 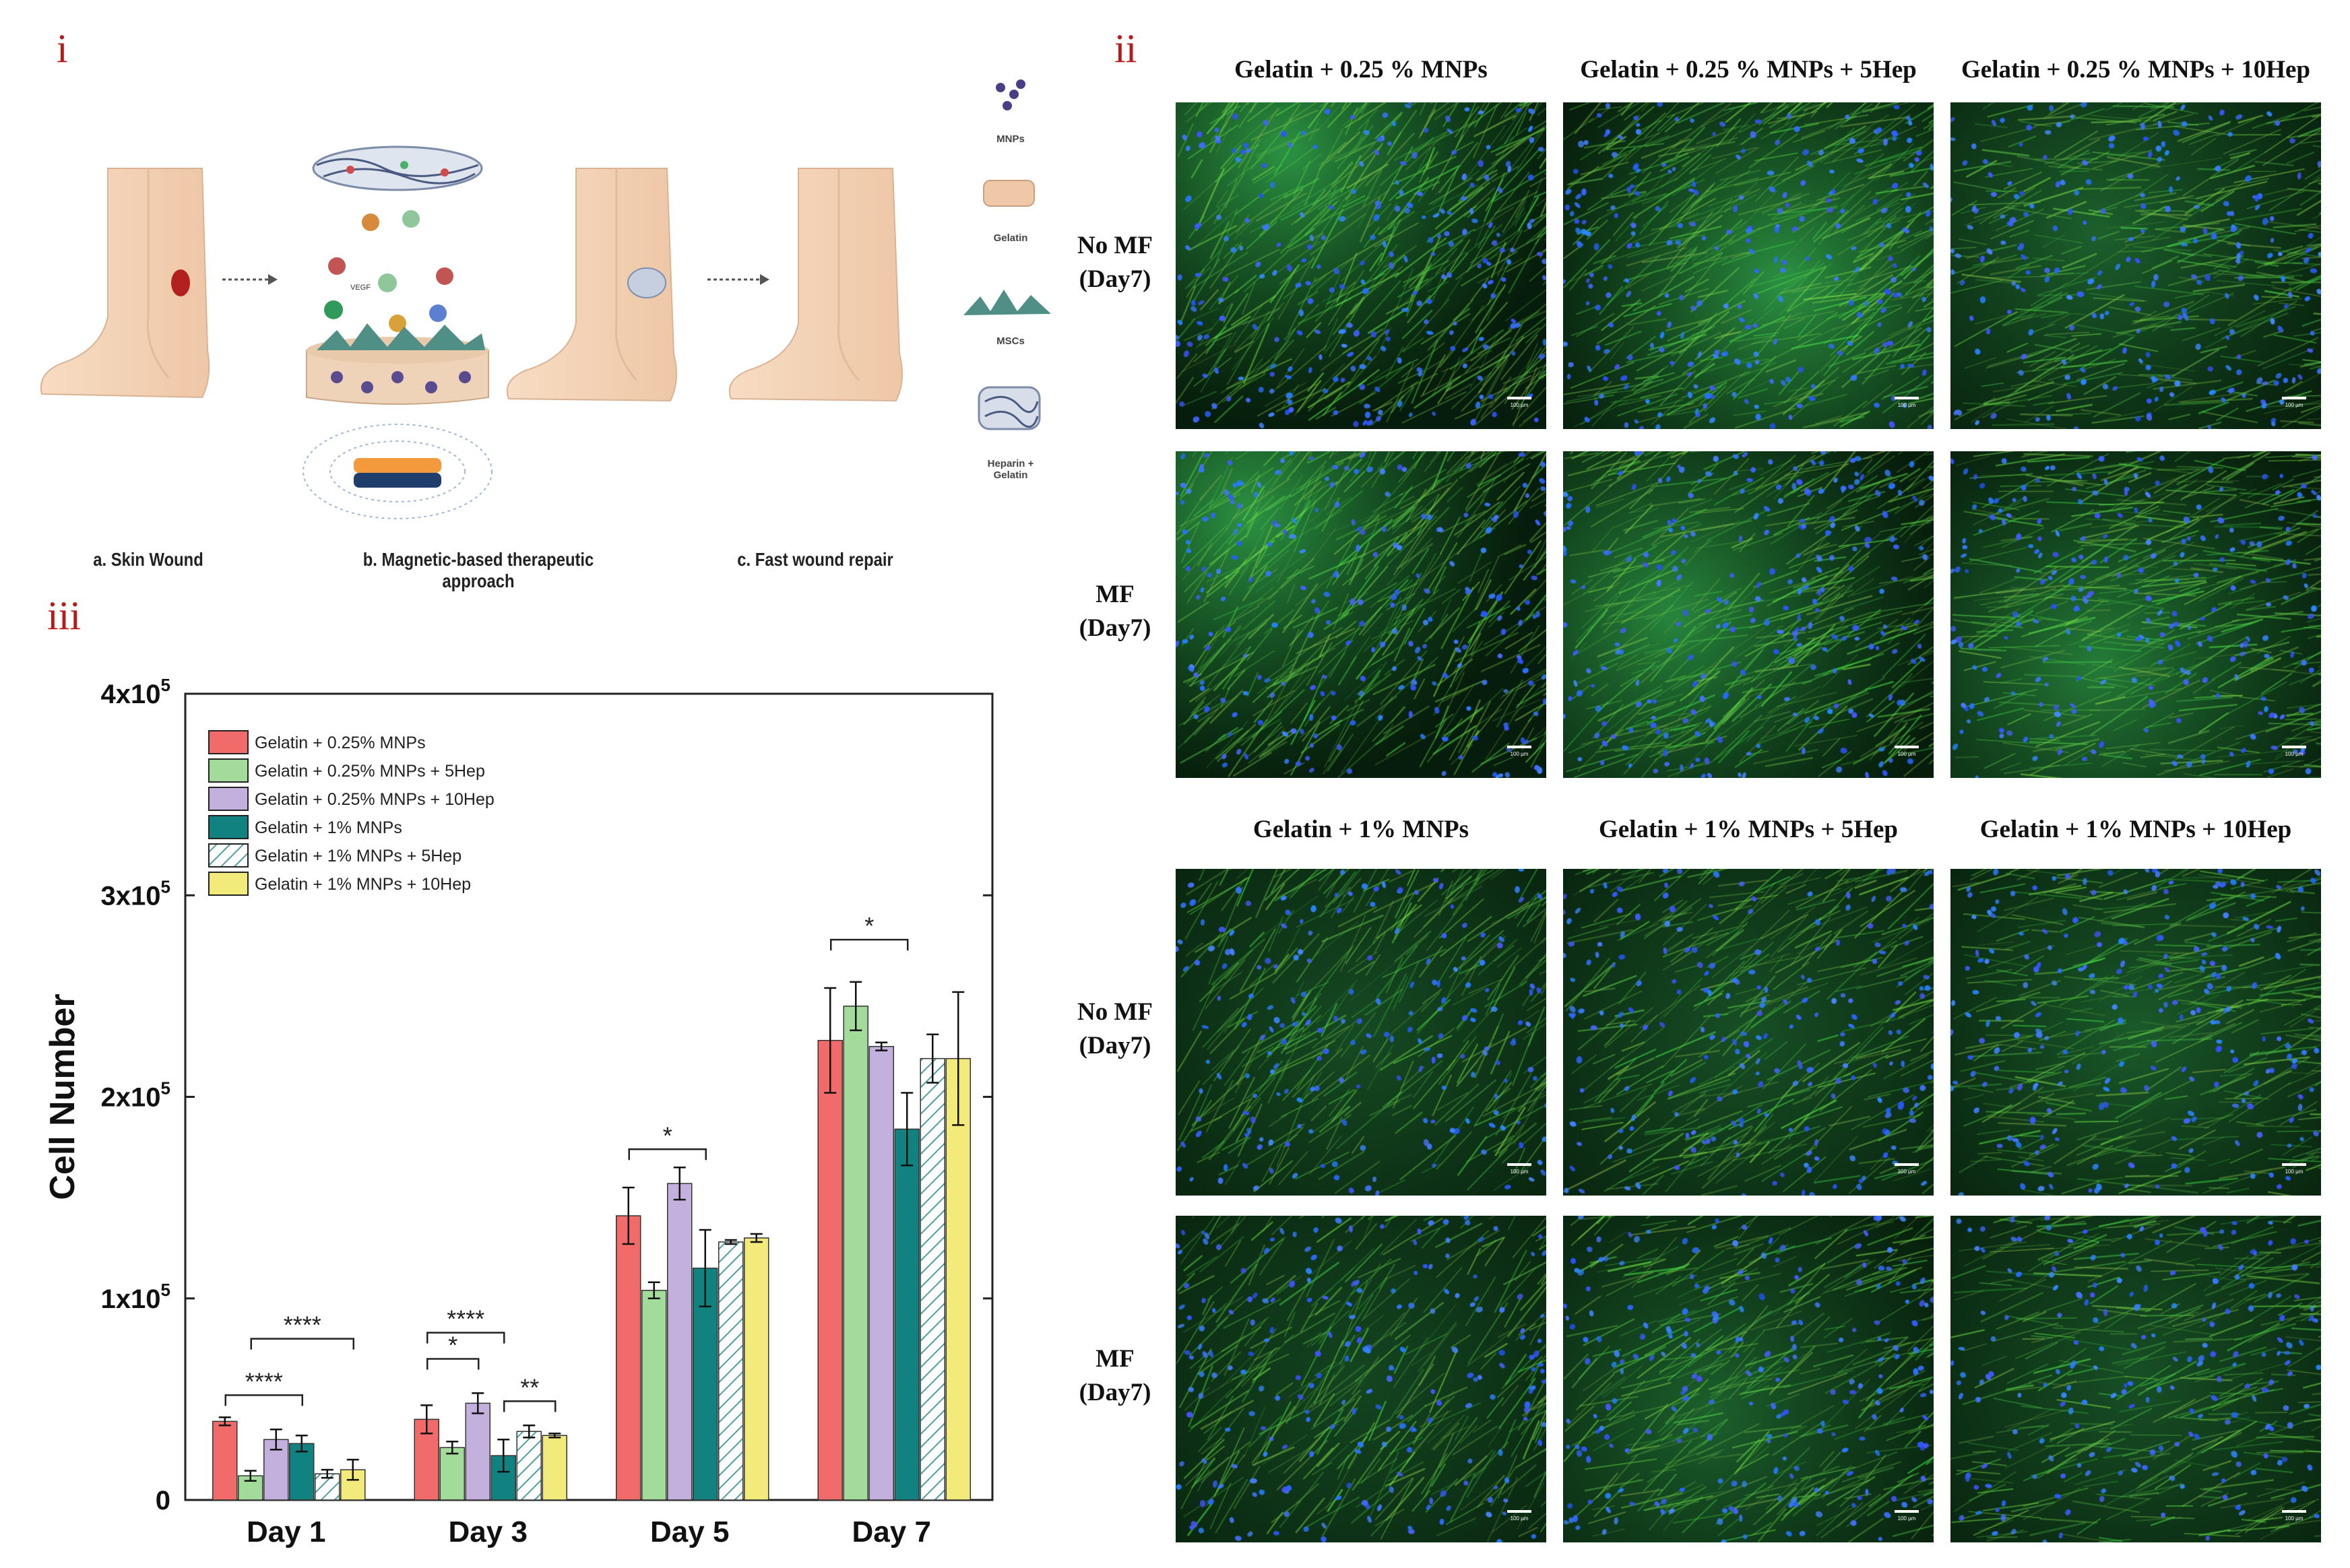 What do you see at coordinates (1010, 470) in the screenshot?
I see `legend-label-heparin: Heparin + Gelatin` at bounding box center [1010, 470].